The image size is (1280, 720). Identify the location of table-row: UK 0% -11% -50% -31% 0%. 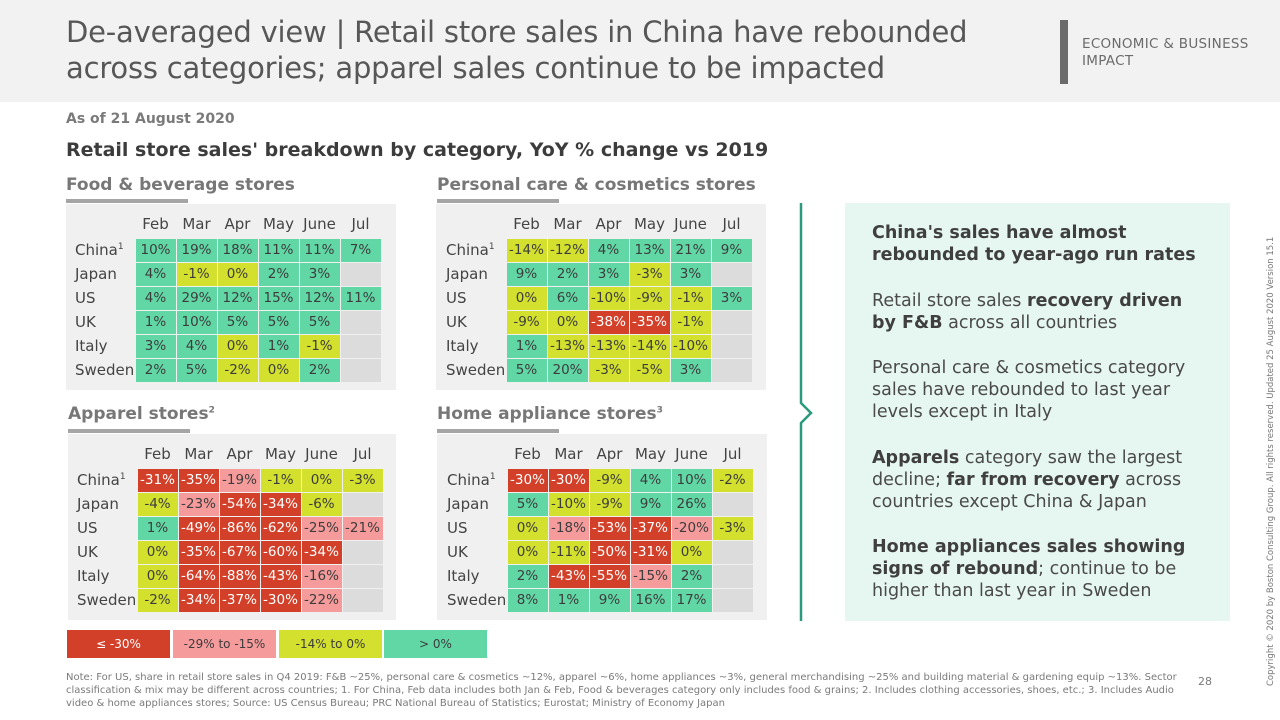
(599, 552).